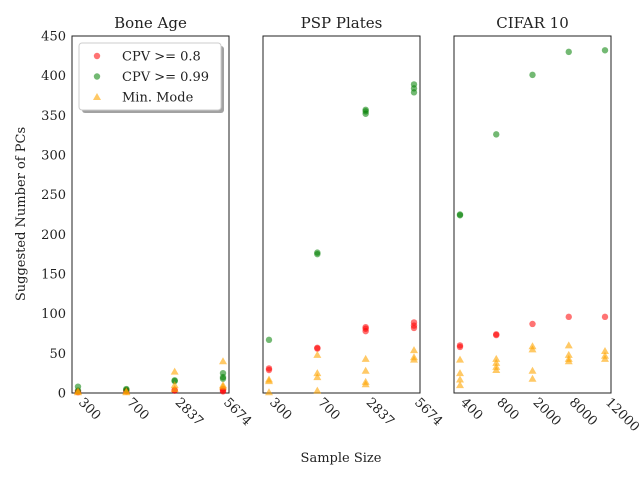 The height and width of the screenshot is (484, 640). I want to click on y-tick-label: 250, so click(53, 195).